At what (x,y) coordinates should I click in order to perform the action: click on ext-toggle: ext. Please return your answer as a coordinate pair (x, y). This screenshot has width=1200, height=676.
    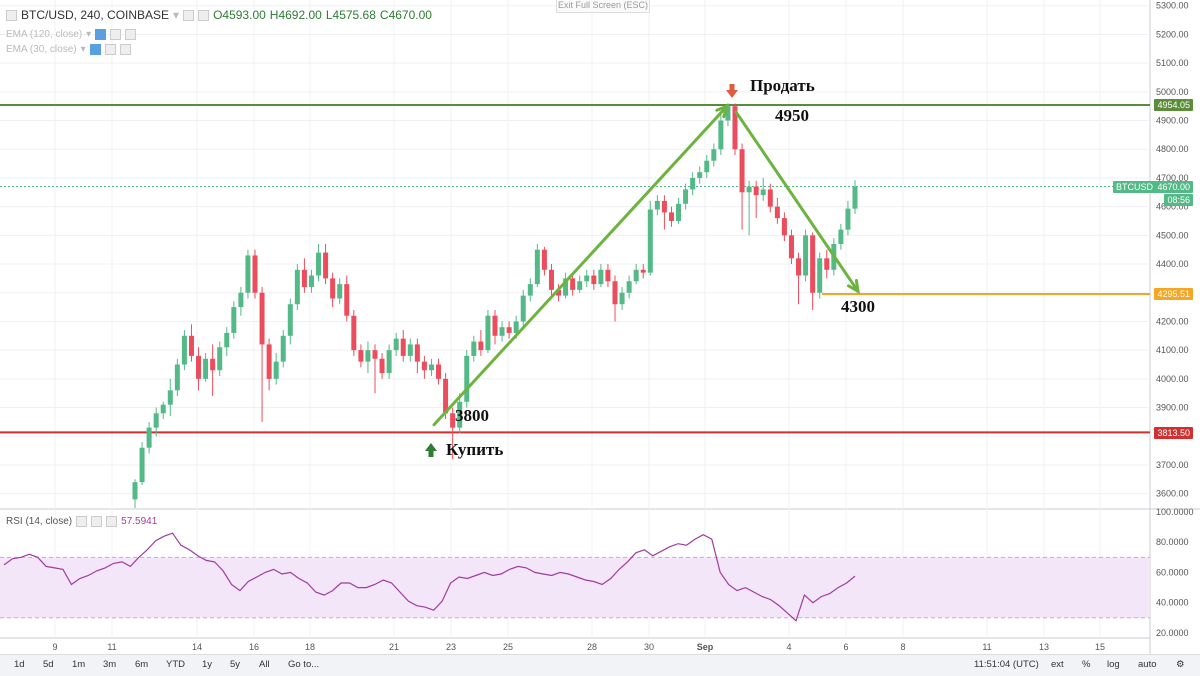
    Looking at the image, I should click on (1057, 664).